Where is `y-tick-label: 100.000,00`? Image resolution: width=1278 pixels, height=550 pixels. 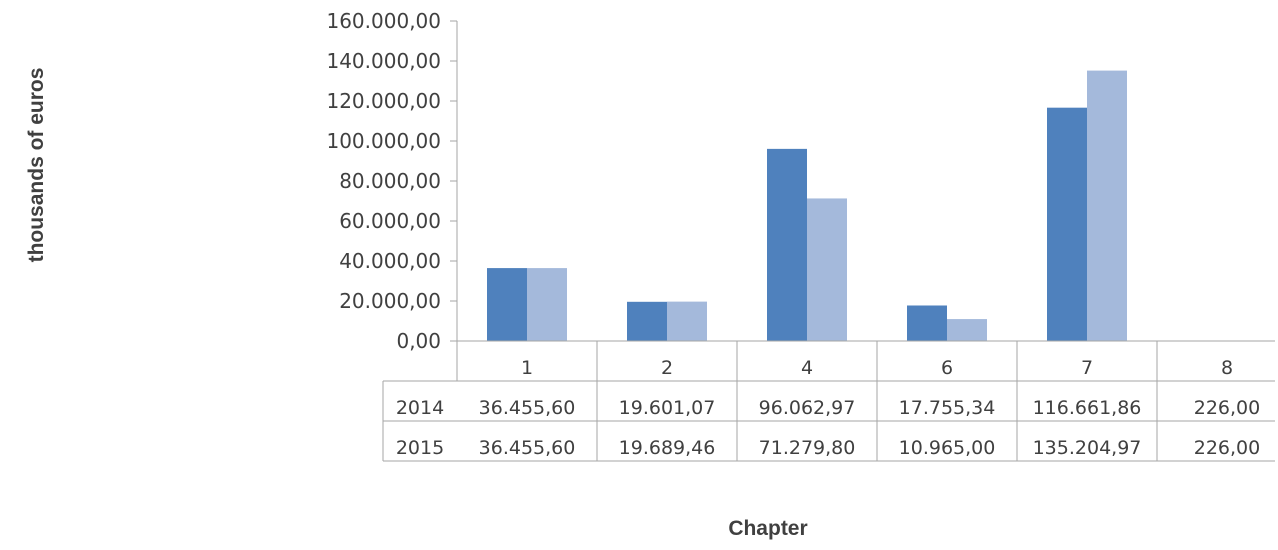 y-tick-label: 100.000,00 is located at coordinates (383, 141).